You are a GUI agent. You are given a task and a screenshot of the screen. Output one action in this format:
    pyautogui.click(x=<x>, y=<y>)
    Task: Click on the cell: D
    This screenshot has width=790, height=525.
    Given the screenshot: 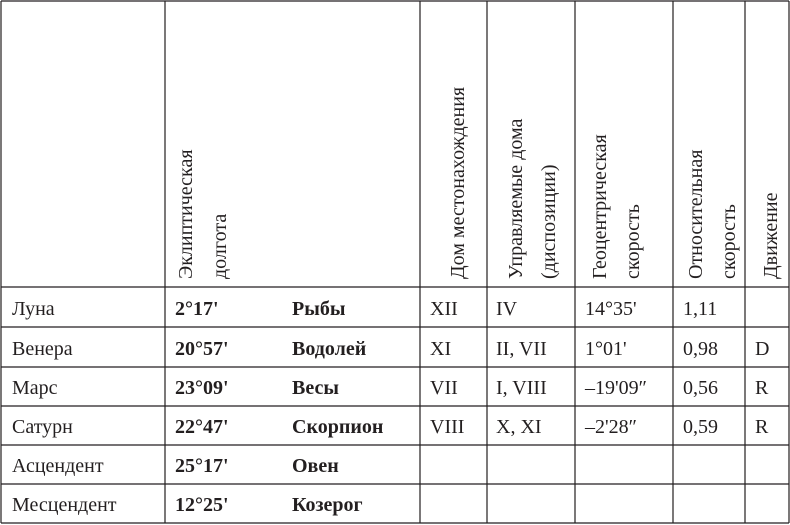 What is the action you would take?
    pyautogui.click(x=762, y=349)
    